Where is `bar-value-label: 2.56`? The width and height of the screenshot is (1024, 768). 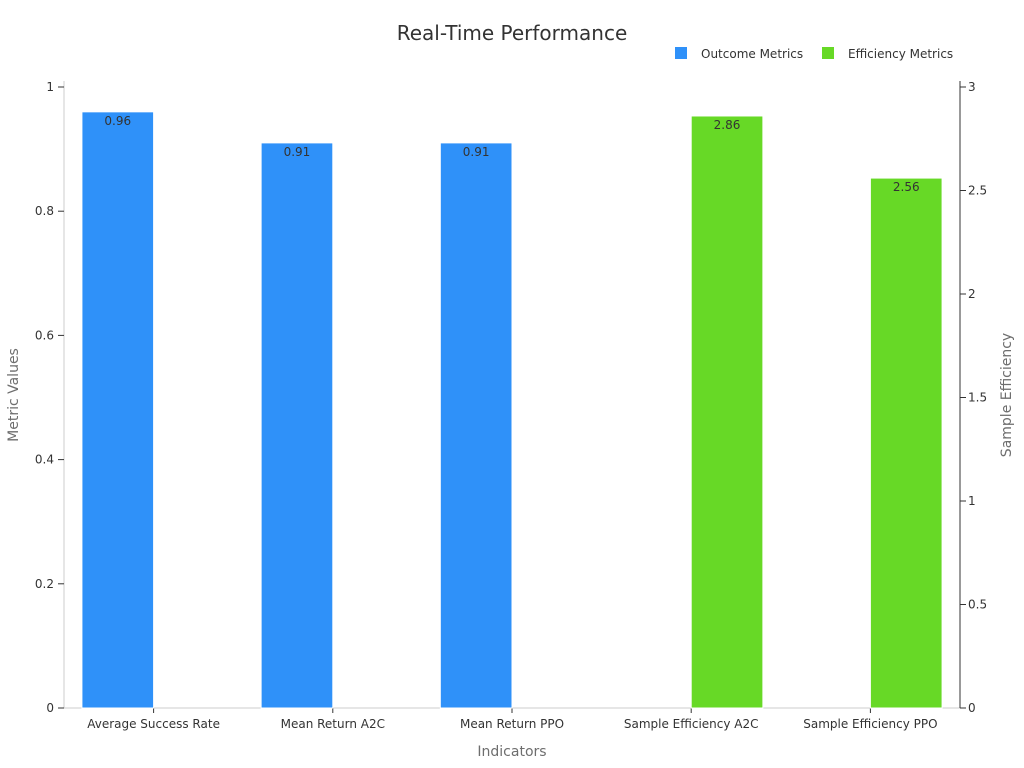
bar-value-label: 2.56 is located at coordinates (906, 187).